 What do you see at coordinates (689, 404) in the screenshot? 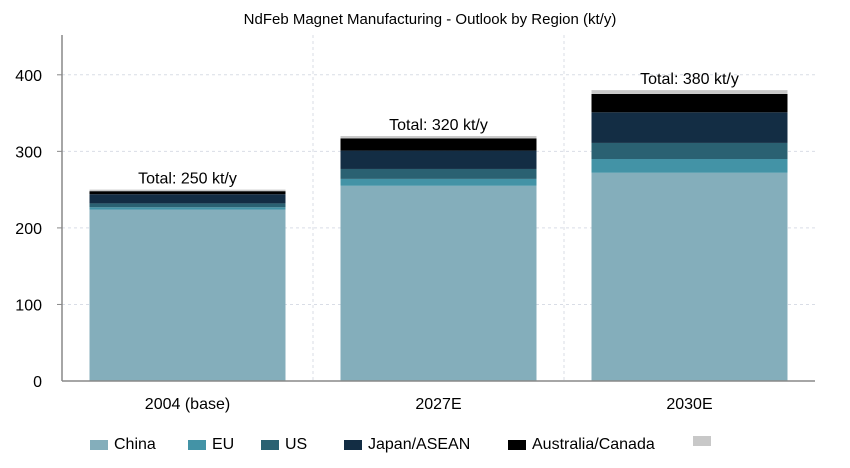
I see `x-tick-label: 2030E` at bounding box center [689, 404].